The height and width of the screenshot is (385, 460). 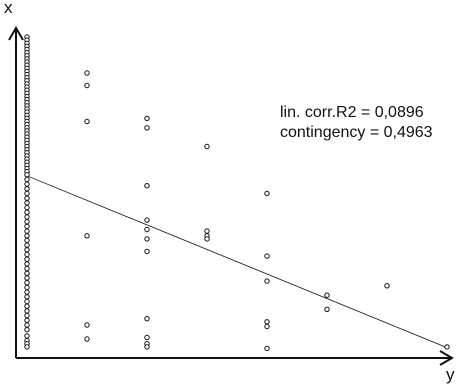 What do you see at coordinates (8, 8) in the screenshot?
I see `y-axis-title: x` at bounding box center [8, 8].